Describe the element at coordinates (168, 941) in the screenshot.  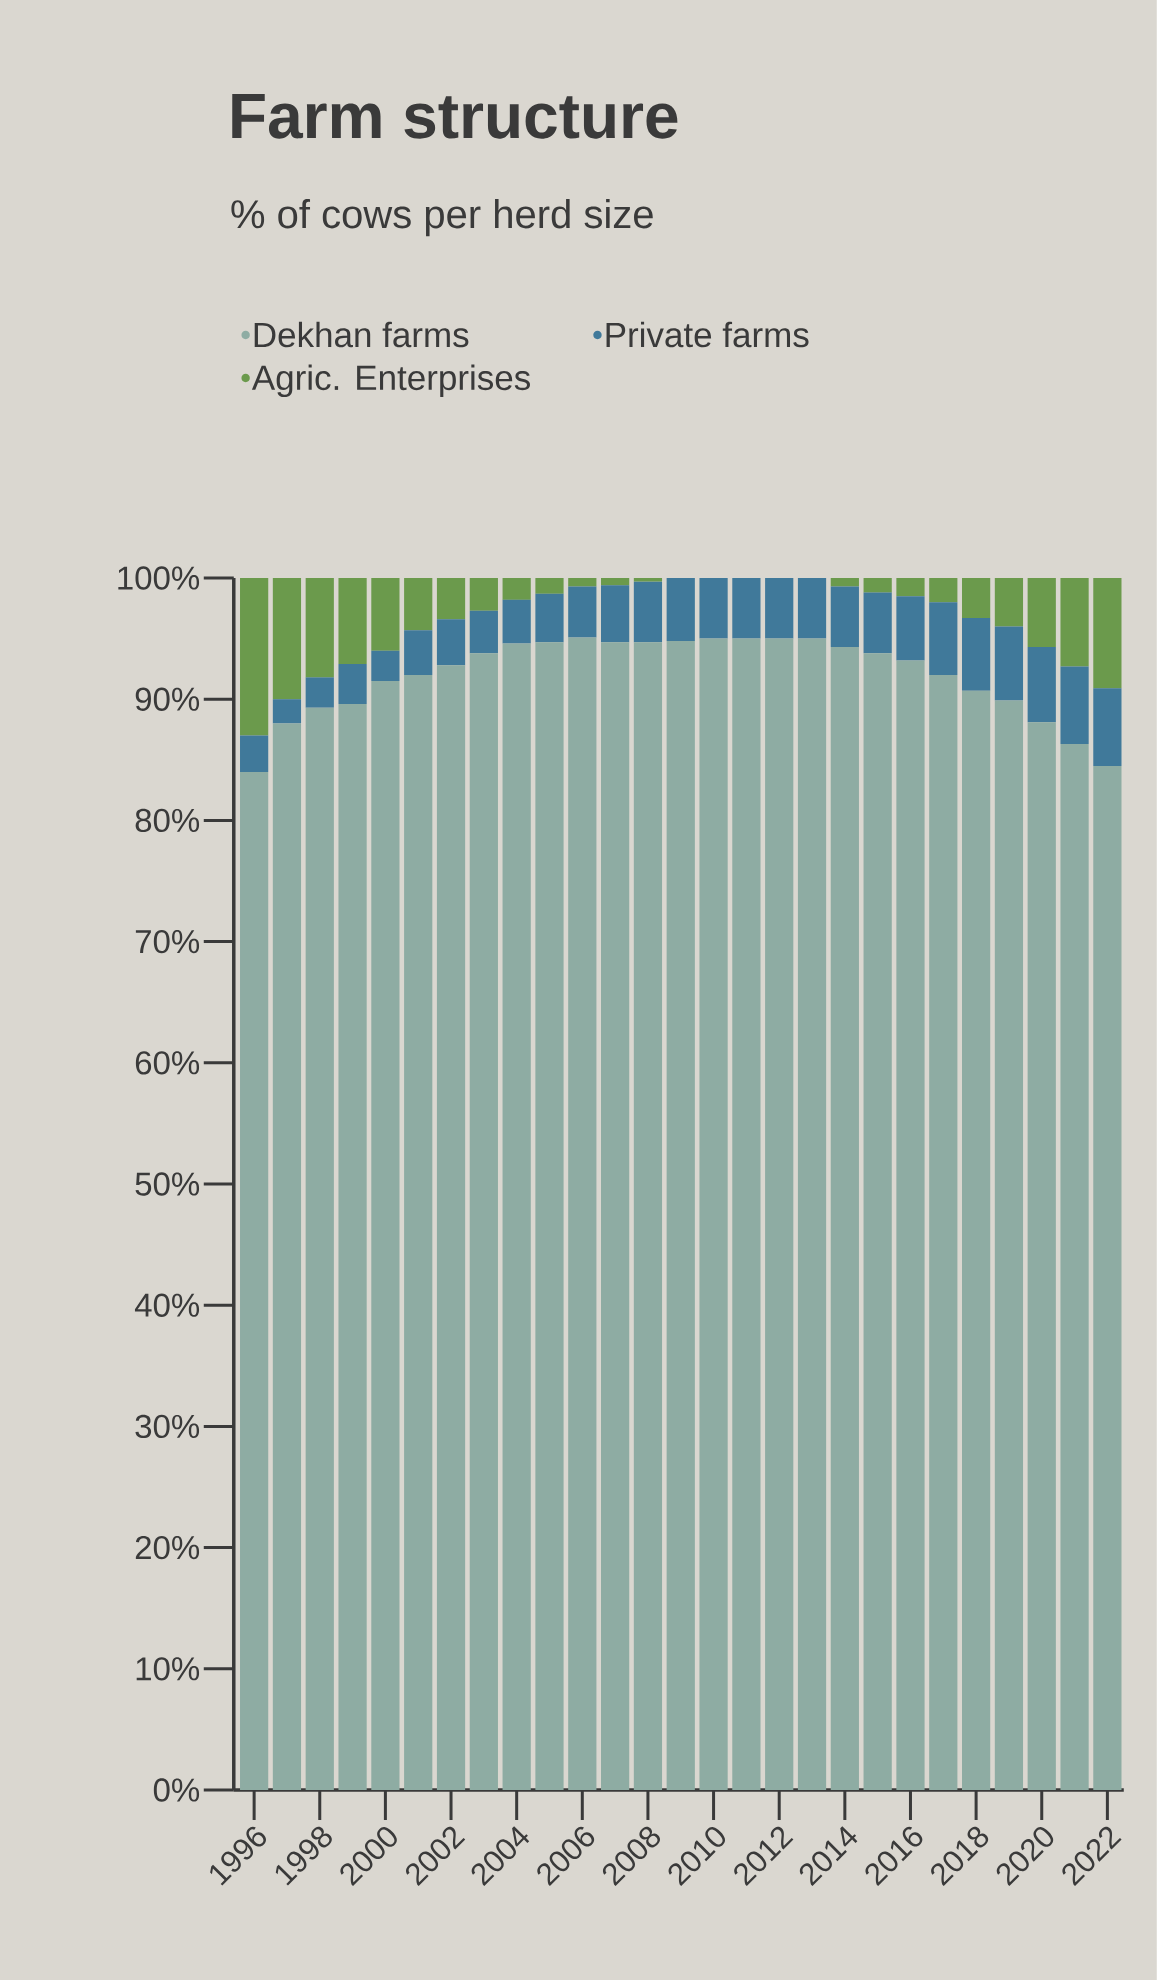
I see `y-tick-label: 70%` at that location.